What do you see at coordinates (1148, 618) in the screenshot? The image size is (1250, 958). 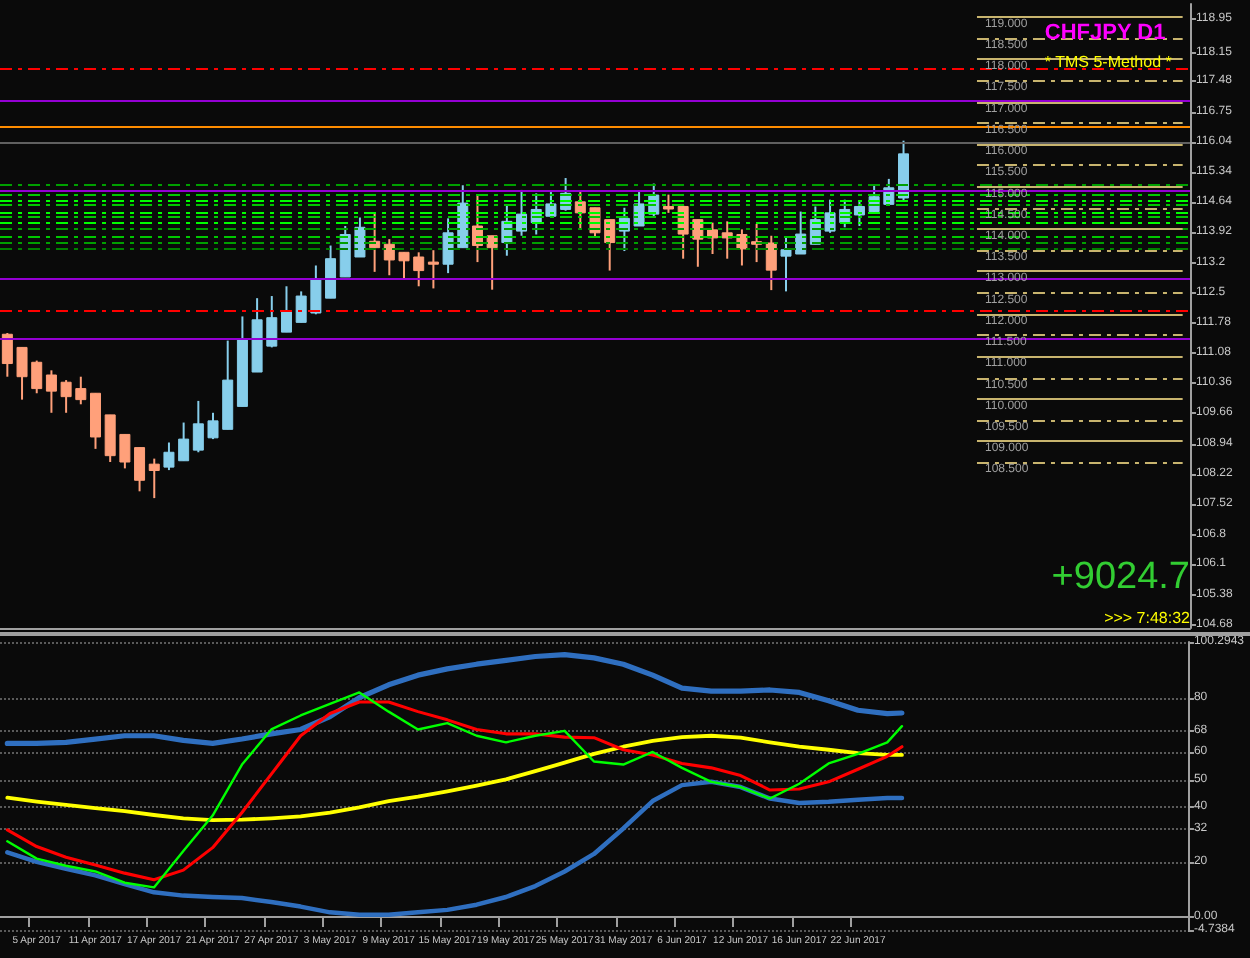 I see `annotation: >>> 7:48:32` at bounding box center [1148, 618].